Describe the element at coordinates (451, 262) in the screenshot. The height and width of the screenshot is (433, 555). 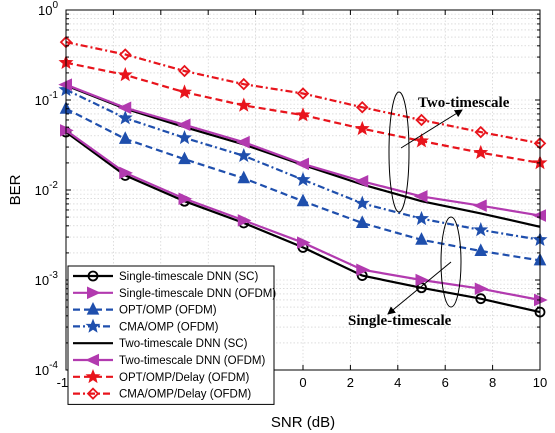
I see `single-timescale-ellipse` at that location.